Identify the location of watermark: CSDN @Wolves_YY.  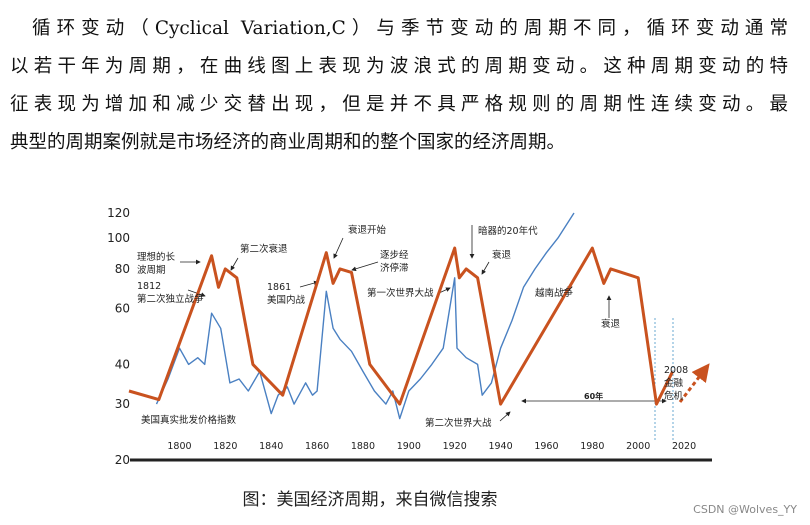
(745, 509).